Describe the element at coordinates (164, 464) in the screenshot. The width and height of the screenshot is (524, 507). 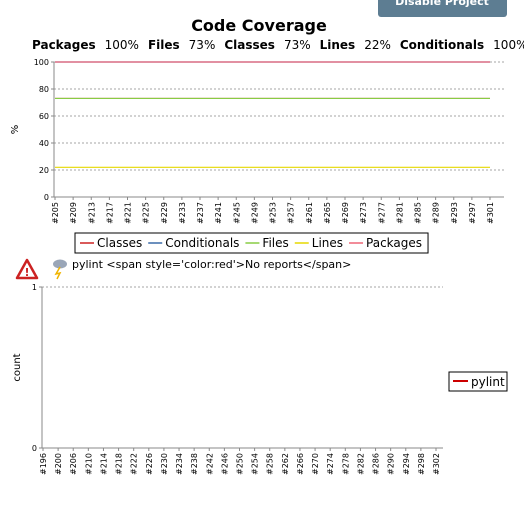
I see `x-tick-label: #230` at that location.